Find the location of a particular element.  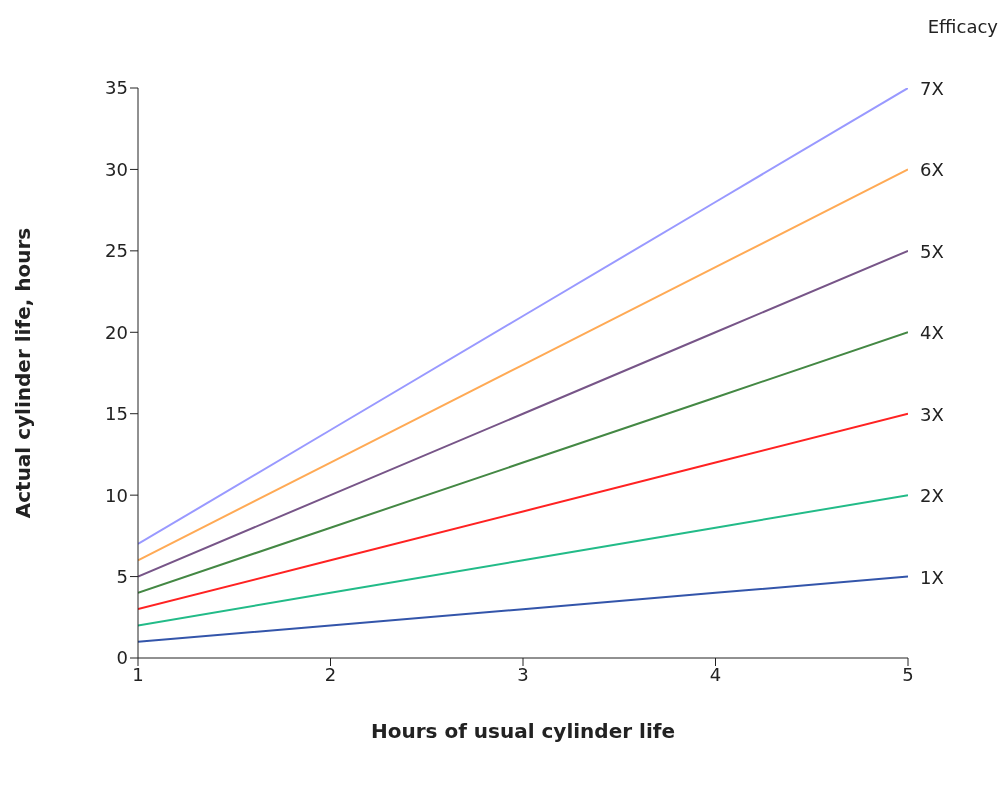

y-tick-label: 25 is located at coordinates (116, 251).